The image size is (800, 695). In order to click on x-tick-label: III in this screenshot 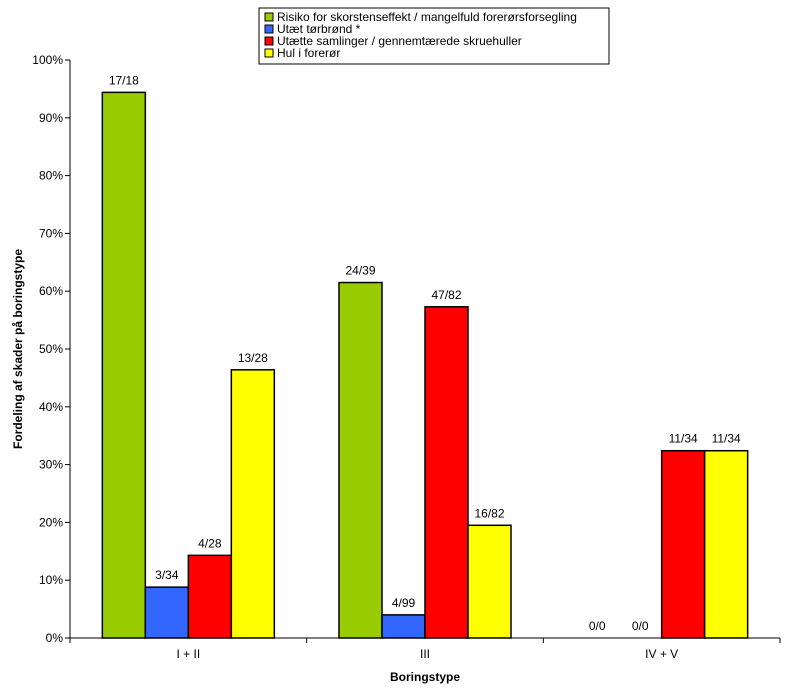, I will do `click(425, 654)`.